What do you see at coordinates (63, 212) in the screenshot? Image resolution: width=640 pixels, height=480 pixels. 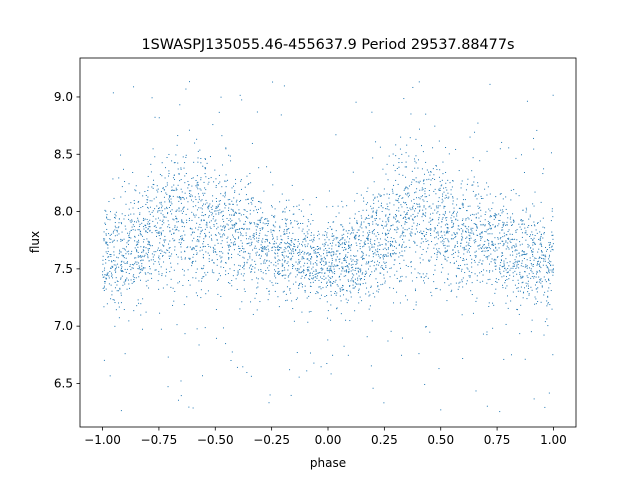 I see `y-tick-label: 8.0` at bounding box center [63, 212].